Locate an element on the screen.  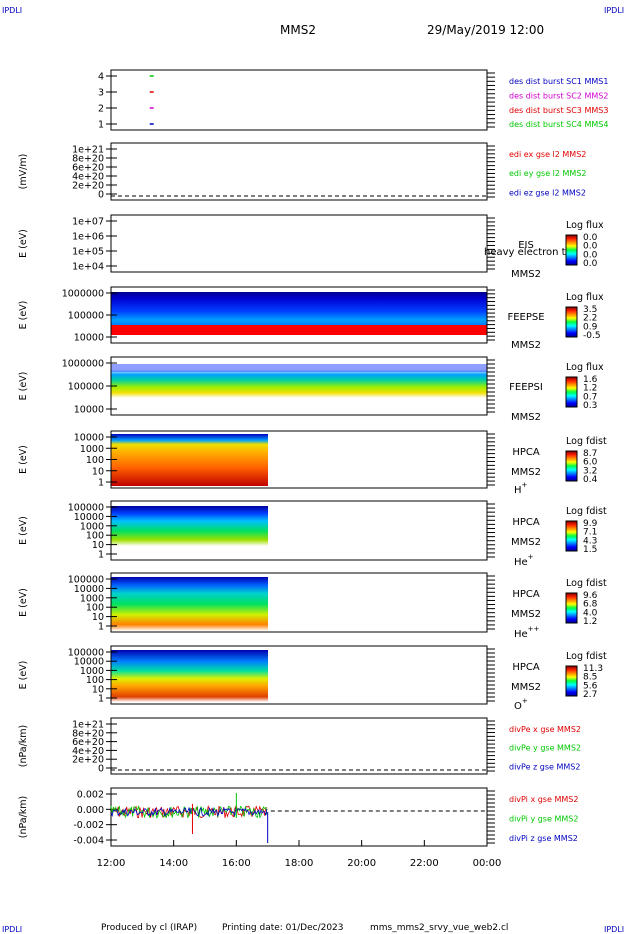
colorbar-tick-label: 2.2 is located at coordinates (590, 319).